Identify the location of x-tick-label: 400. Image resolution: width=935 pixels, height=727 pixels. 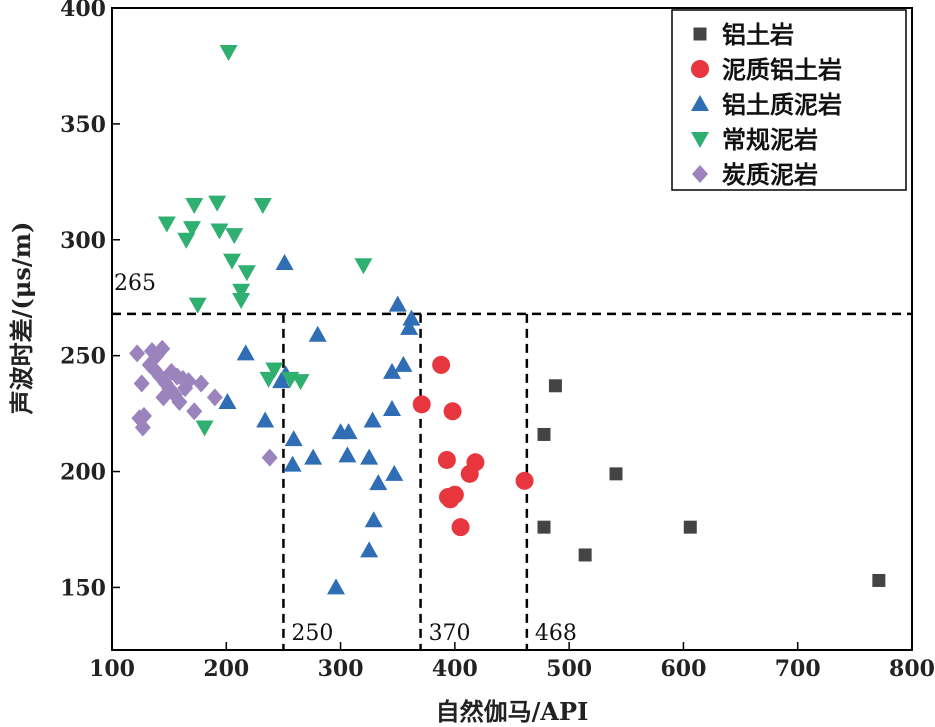
(455, 669).